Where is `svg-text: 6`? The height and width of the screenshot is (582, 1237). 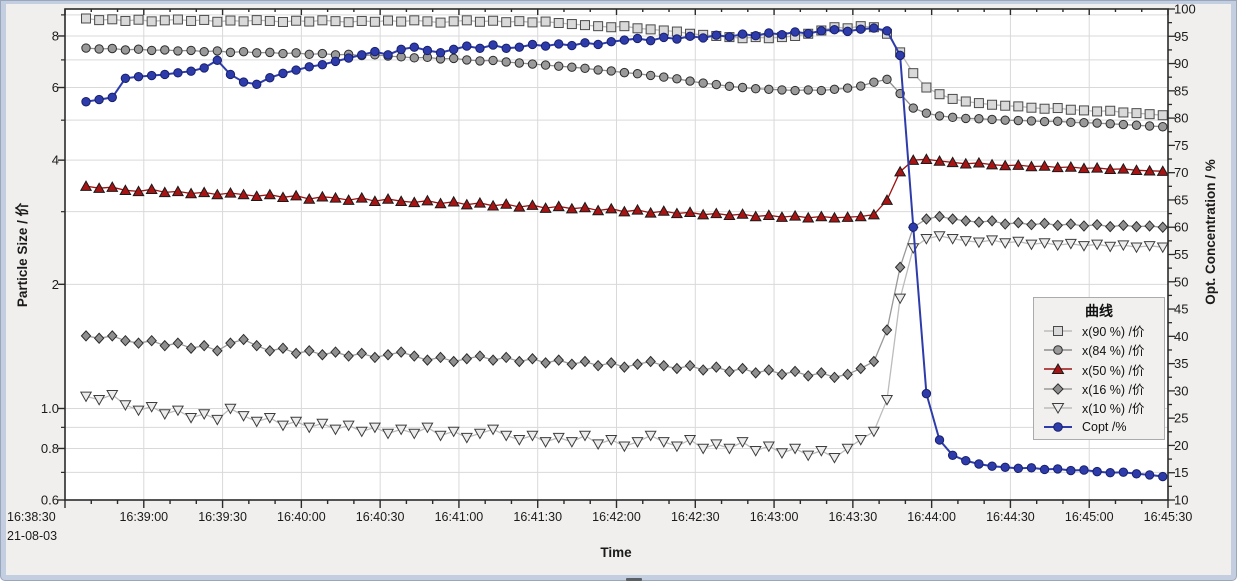 svg-text: 6 is located at coordinates (55, 87).